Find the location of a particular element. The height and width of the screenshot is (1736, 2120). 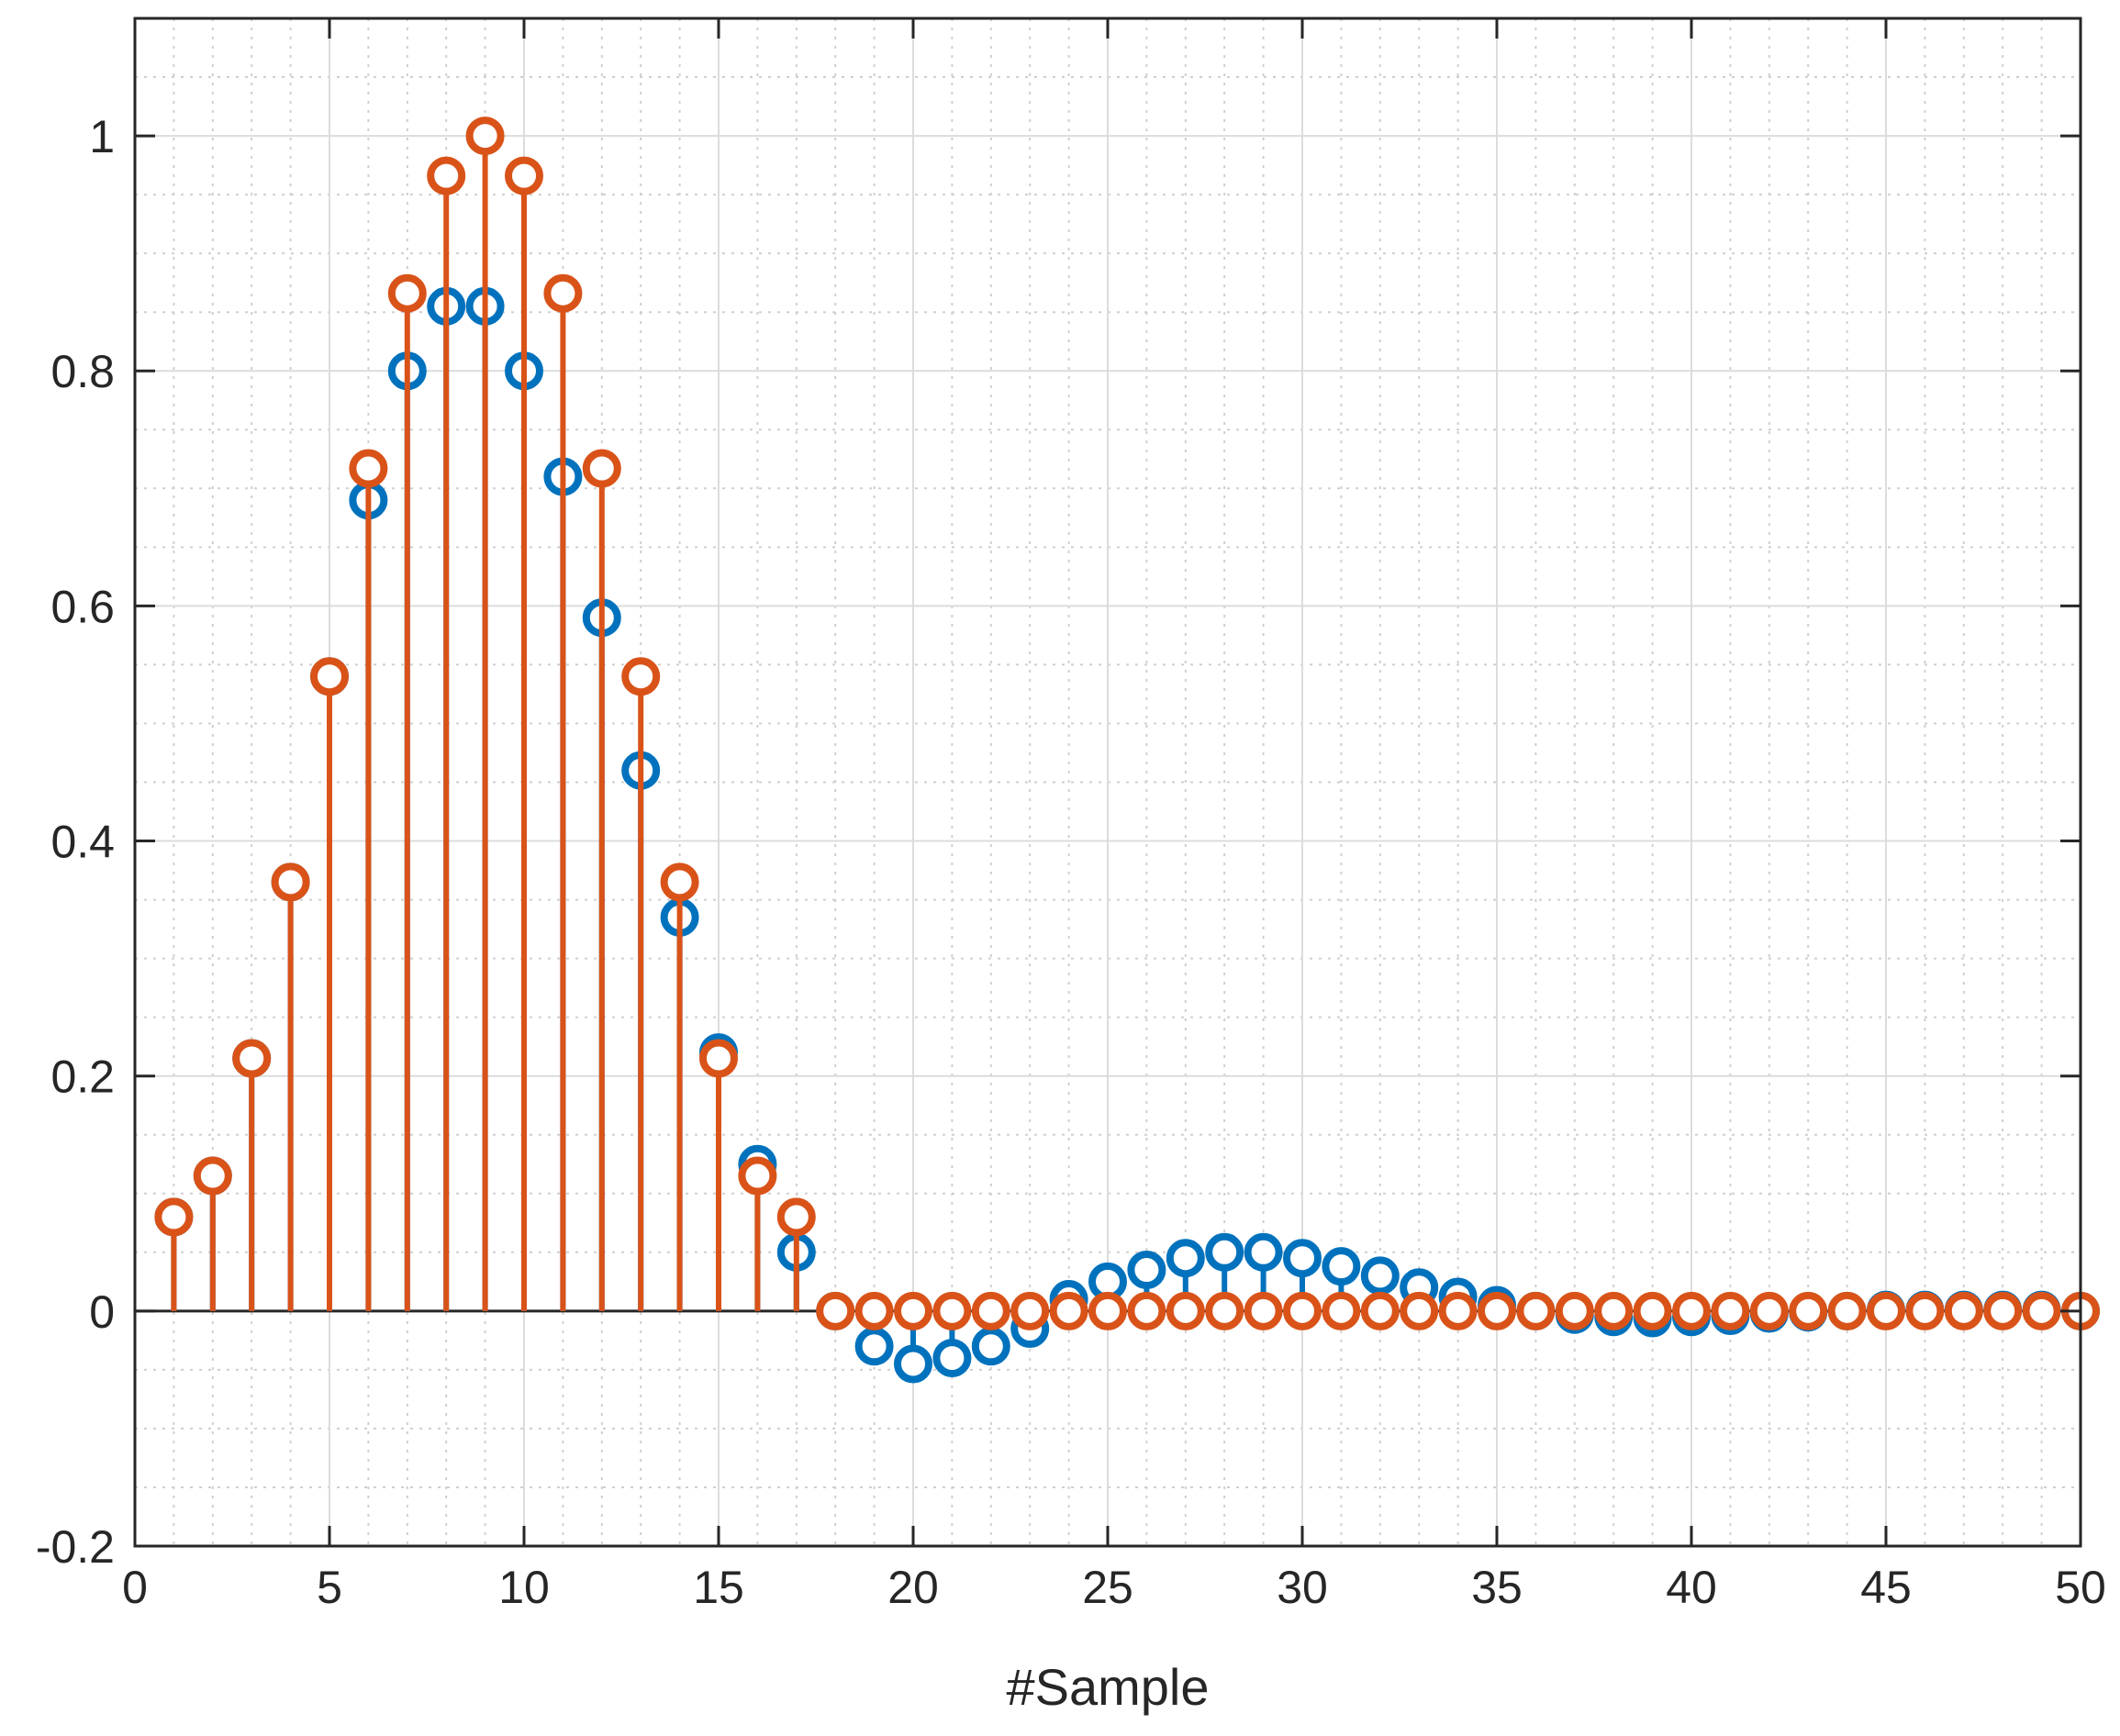

x-tick-label: 0 is located at coordinates (135, 1588).